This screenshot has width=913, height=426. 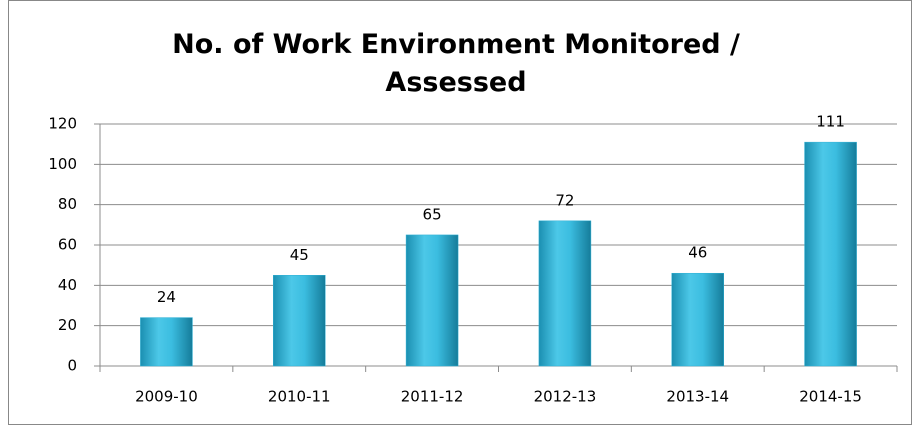 I want to click on y-tick-label: 0, so click(x=72, y=366).